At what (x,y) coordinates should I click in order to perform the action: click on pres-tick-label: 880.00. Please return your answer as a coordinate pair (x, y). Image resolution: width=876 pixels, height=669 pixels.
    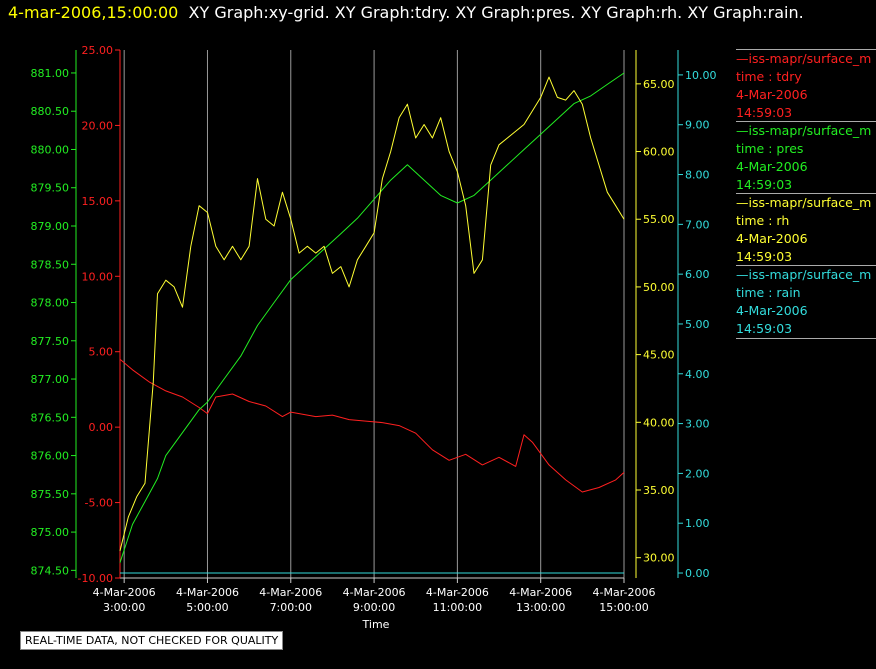
    Looking at the image, I should click on (50, 149).